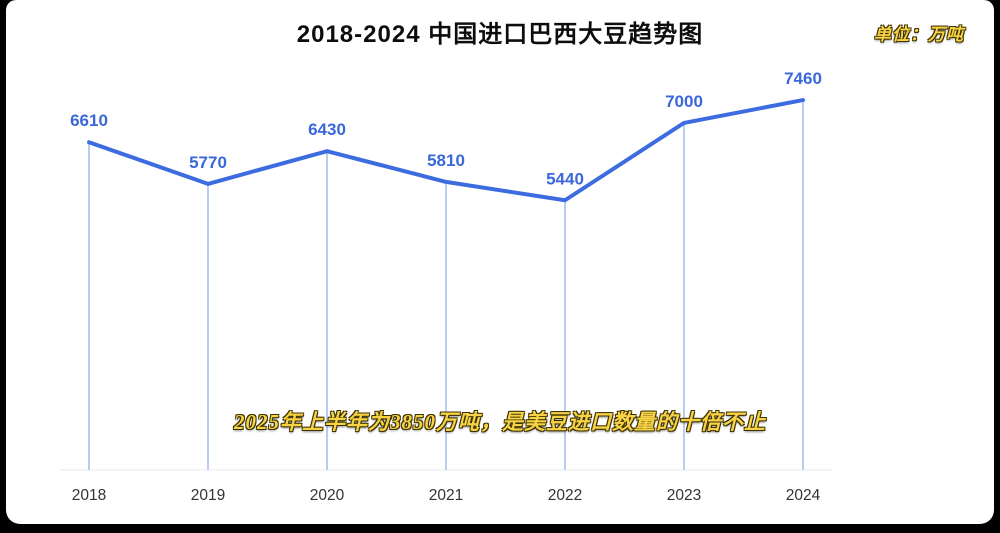 This screenshot has height=533, width=1000. Describe the element at coordinates (565, 178) in the screenshot. I see `value-label: 5440` at that location.